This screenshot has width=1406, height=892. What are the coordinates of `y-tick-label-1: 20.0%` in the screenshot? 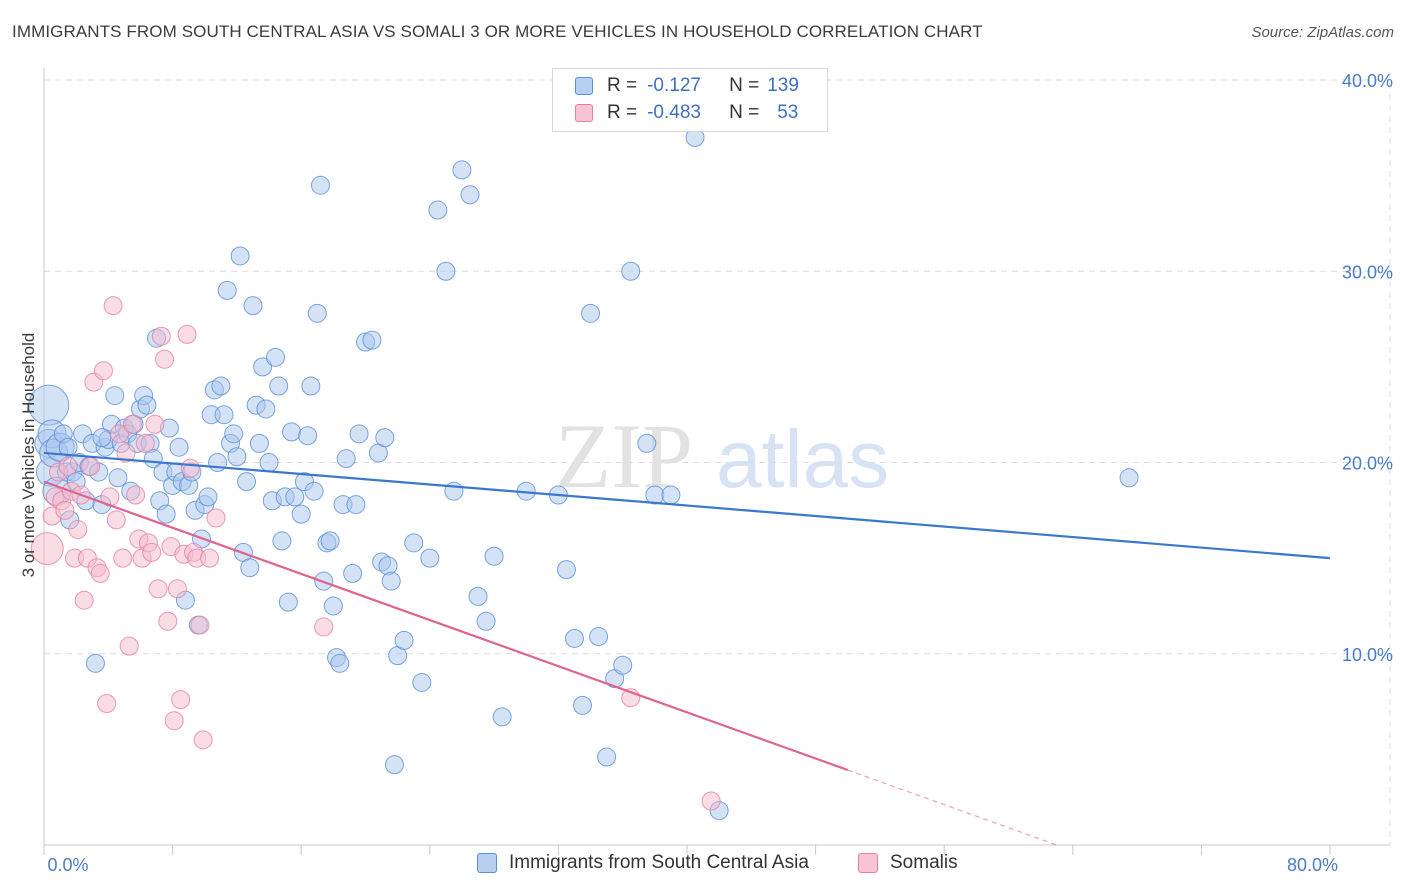 It's located at (1367, 464).